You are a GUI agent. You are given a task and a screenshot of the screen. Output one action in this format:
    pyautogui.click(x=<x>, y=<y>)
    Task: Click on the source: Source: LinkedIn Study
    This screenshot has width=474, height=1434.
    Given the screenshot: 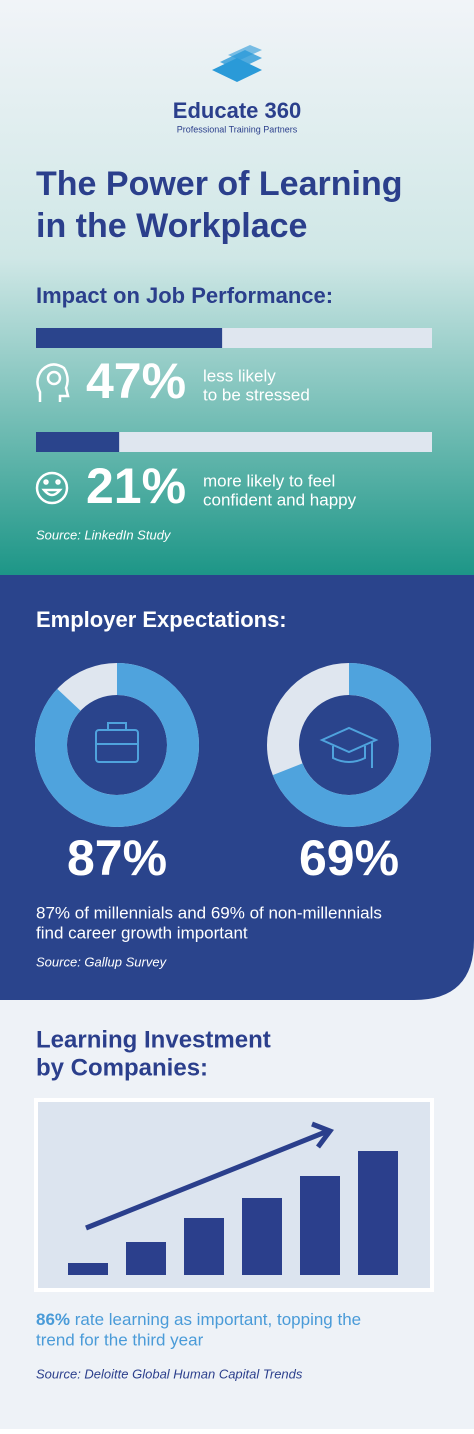 What is the action you would take?
    pyautogui.click(x=104, y=534)
    